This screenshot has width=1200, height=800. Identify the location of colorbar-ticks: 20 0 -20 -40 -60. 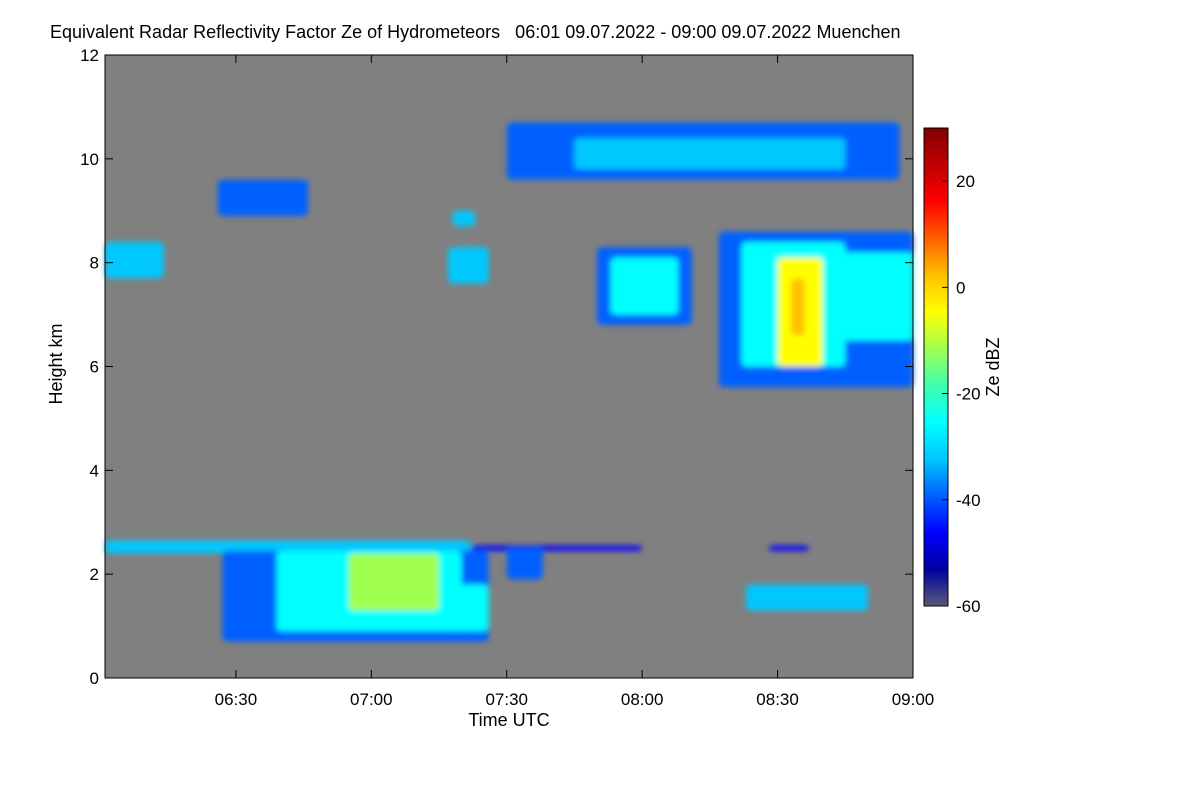
(961, 394).